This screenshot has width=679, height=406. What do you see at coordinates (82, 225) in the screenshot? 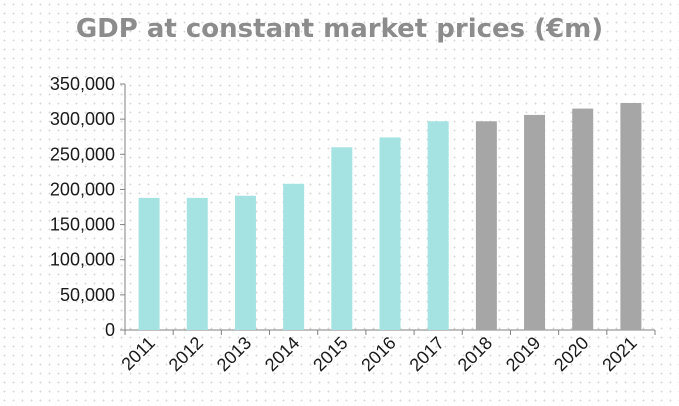
I see `y-tick-label: 150,000` at bounding box center [82, 225].